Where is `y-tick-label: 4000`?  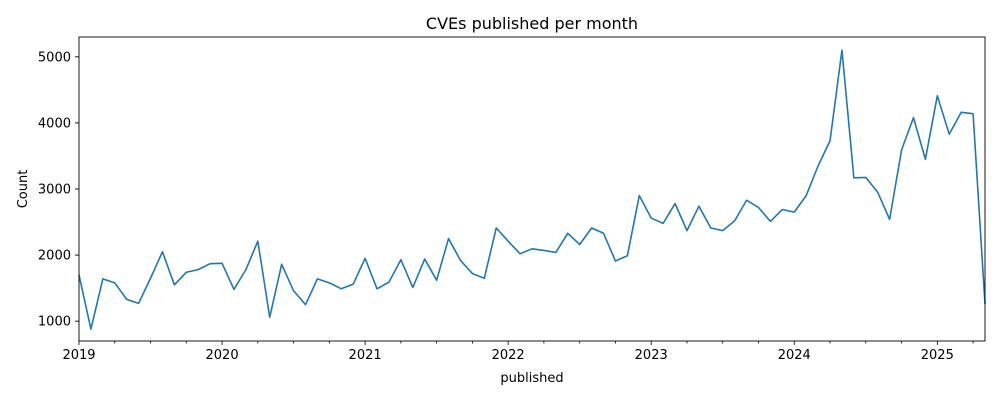 y-tick-label: 4000 is located at coordinates (54, 123).